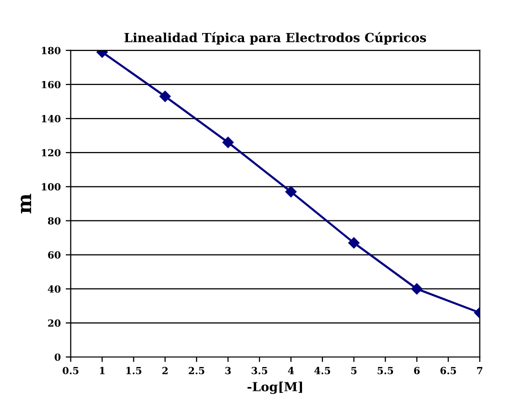  What do you see at coordinates (102, 370) in the screenshot?
I see `x-tick-label: 1` at bounding box center [102, 370].